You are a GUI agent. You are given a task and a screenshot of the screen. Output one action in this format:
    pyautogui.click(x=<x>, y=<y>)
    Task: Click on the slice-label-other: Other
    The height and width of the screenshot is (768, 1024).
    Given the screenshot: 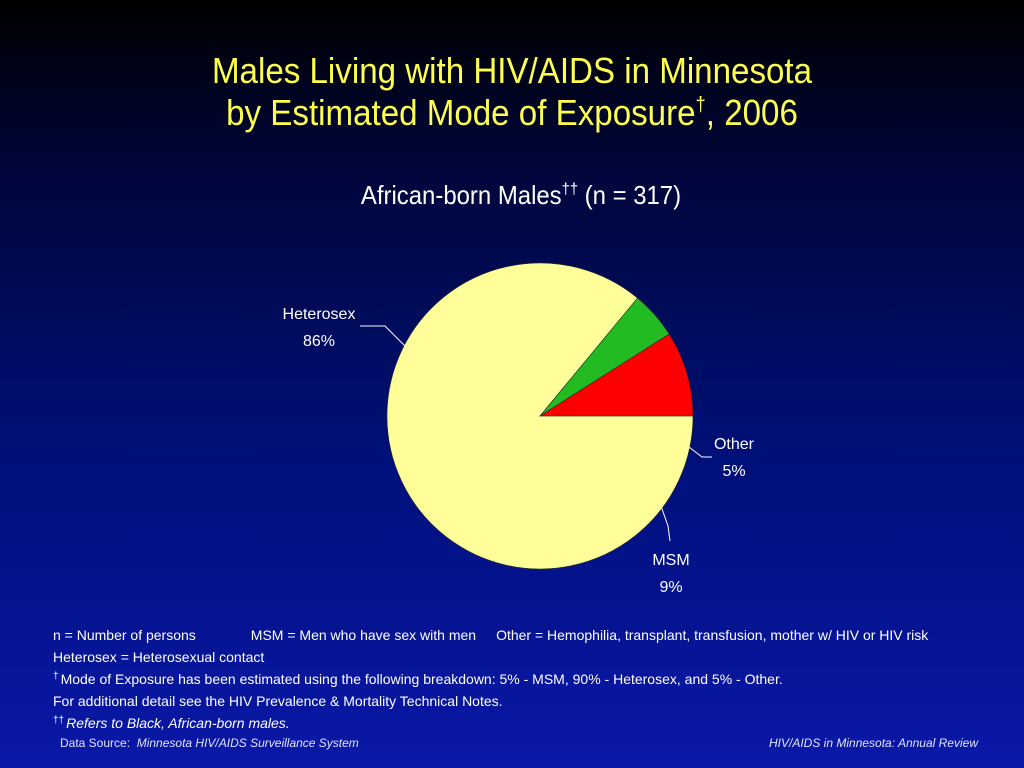 What is the action you would take?
    pyautogui.click(x=734, y=444)
    